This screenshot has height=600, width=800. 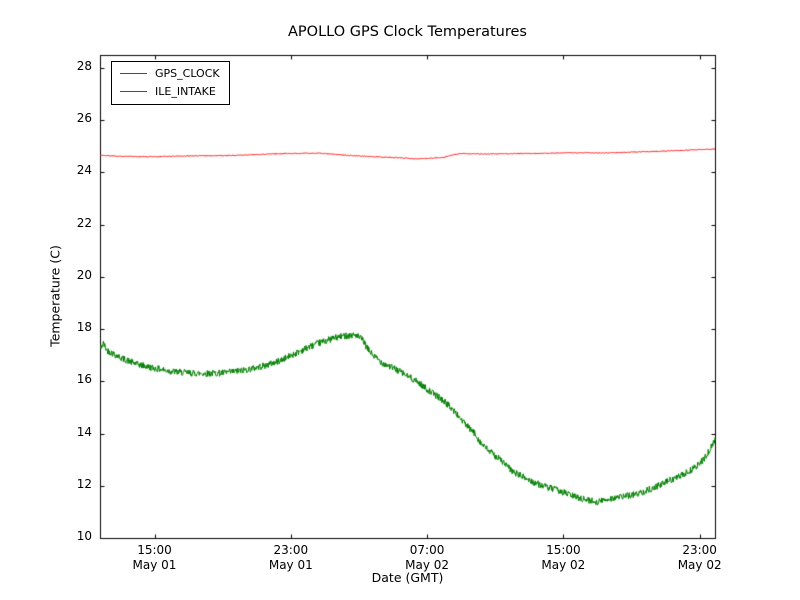 I want to click on legend-label: GPS_CLOCK, so click(x=187, y=73).